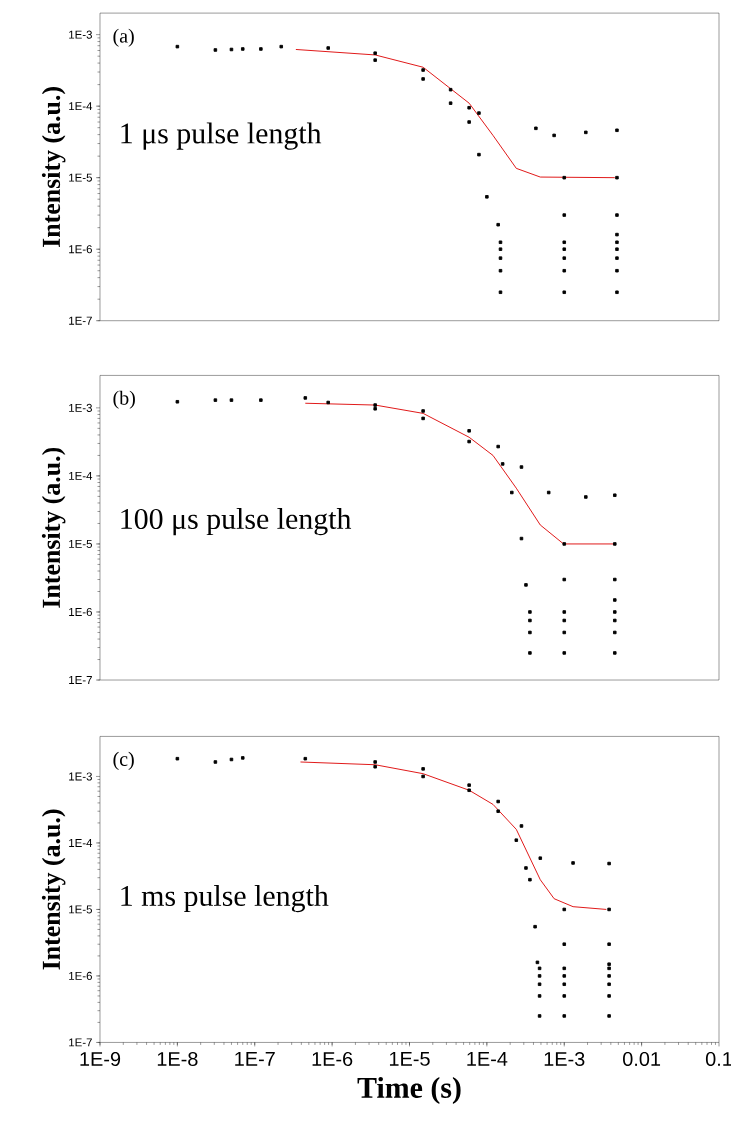 This screenshot has height=1124, width=731. Describe the element at coordinates (718, 1059) in the screenshot. I see `x-tick-label: 0.1` at that location.